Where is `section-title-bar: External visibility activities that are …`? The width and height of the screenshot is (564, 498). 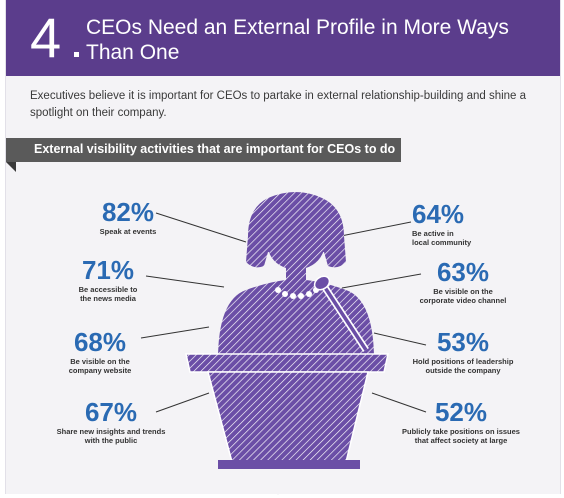
section-title-bar: External visibility activities that are … is located at coordinates (203, 150).